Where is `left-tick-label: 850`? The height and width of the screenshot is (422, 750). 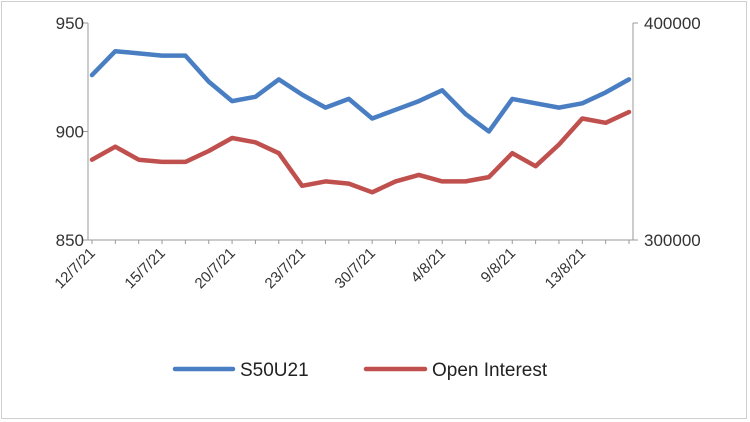
left-tick-label: 850 is located at coordinates (70, 240).